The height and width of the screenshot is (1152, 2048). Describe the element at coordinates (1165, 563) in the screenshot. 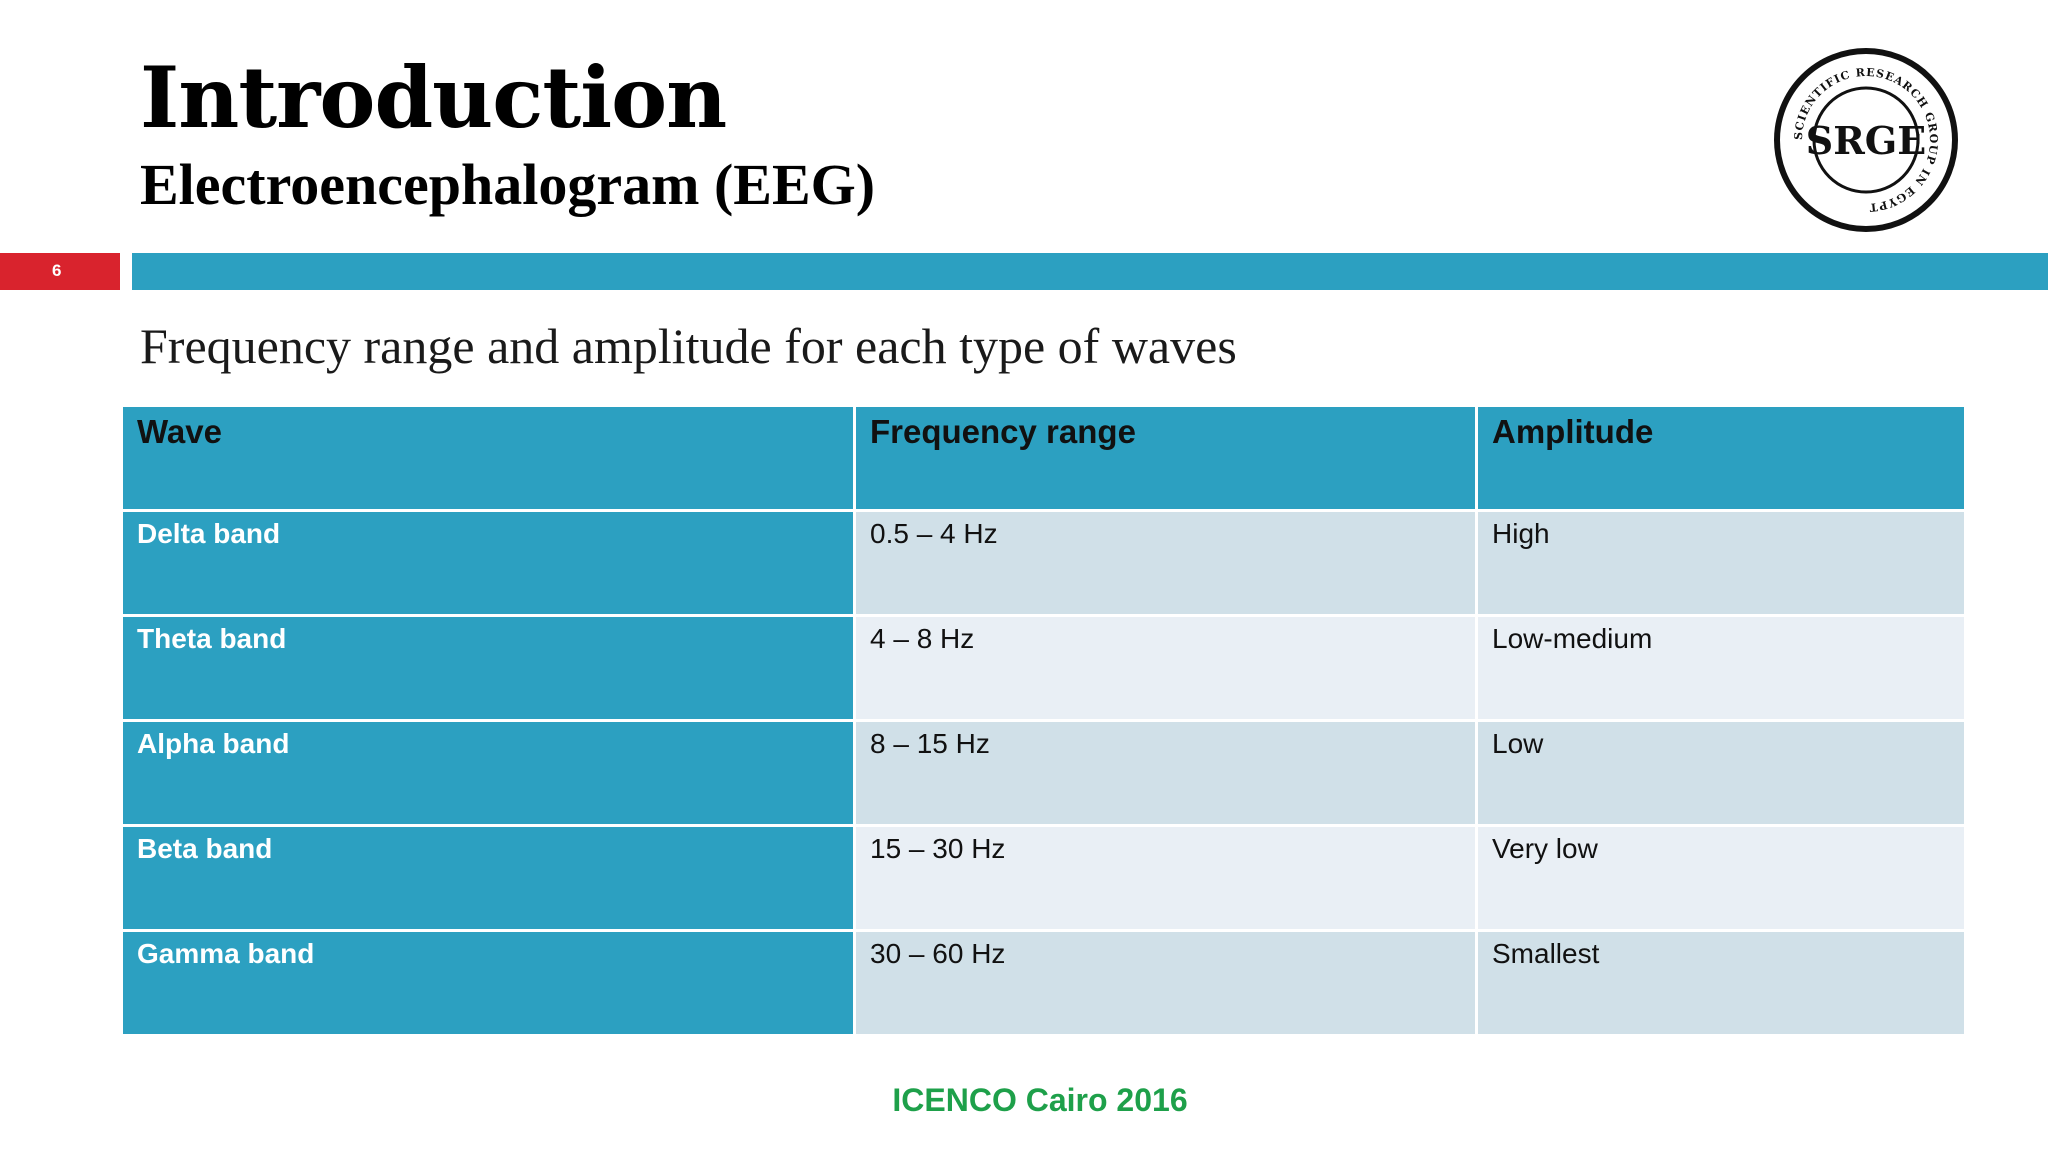

I see `frequency-cell: 0.5 – 4 Hz` at that location.